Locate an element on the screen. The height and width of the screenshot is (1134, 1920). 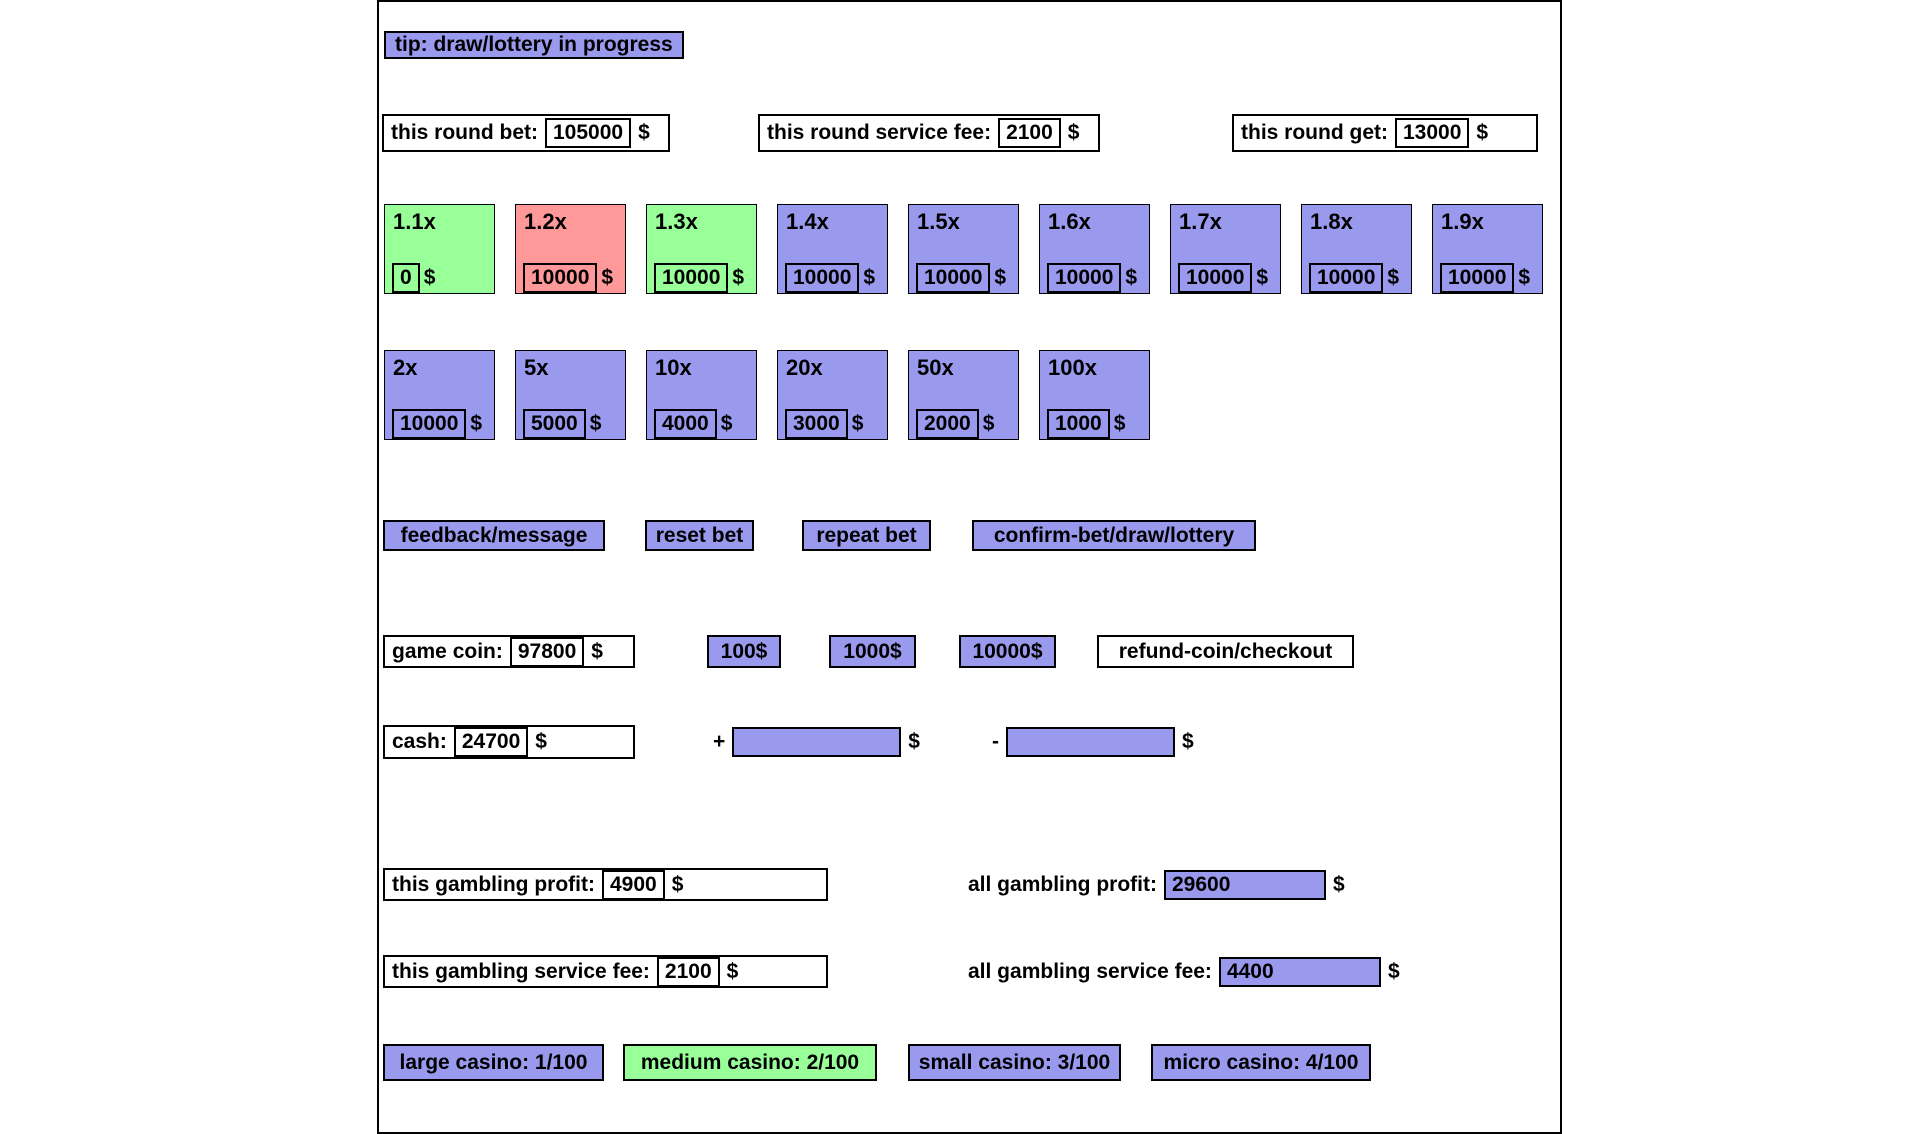
round-get-label: this round get: is located at coordinates (1314, 132).